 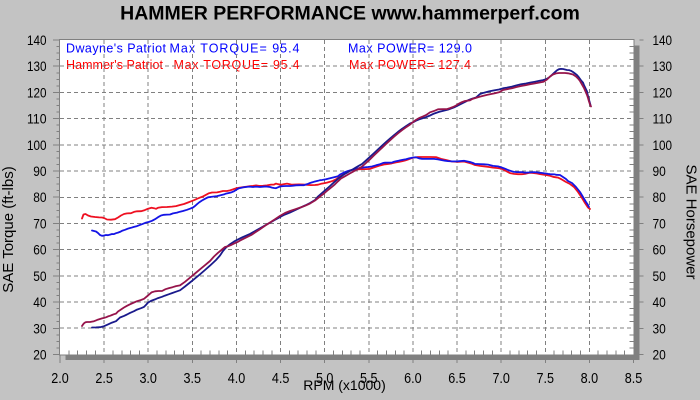 What do you see at coordinates (546, 379) in the screenshot?
I see `svg-text: 7.5` at bounding box center [546, 379].